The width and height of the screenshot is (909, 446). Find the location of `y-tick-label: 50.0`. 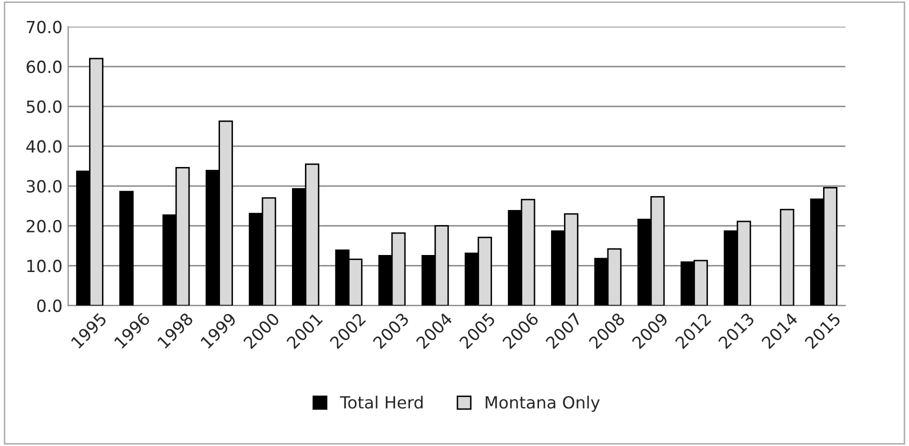

y-tick-label: 50.0 is located at coordinates (44, 106).